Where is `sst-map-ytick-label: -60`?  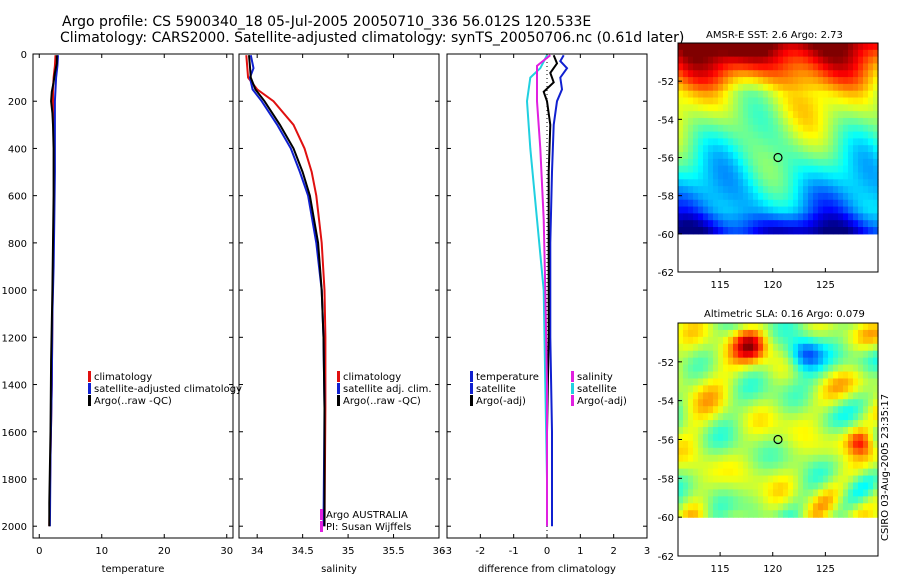
sst-map-ytick-label: -60 is located at coordinates (666, 235).